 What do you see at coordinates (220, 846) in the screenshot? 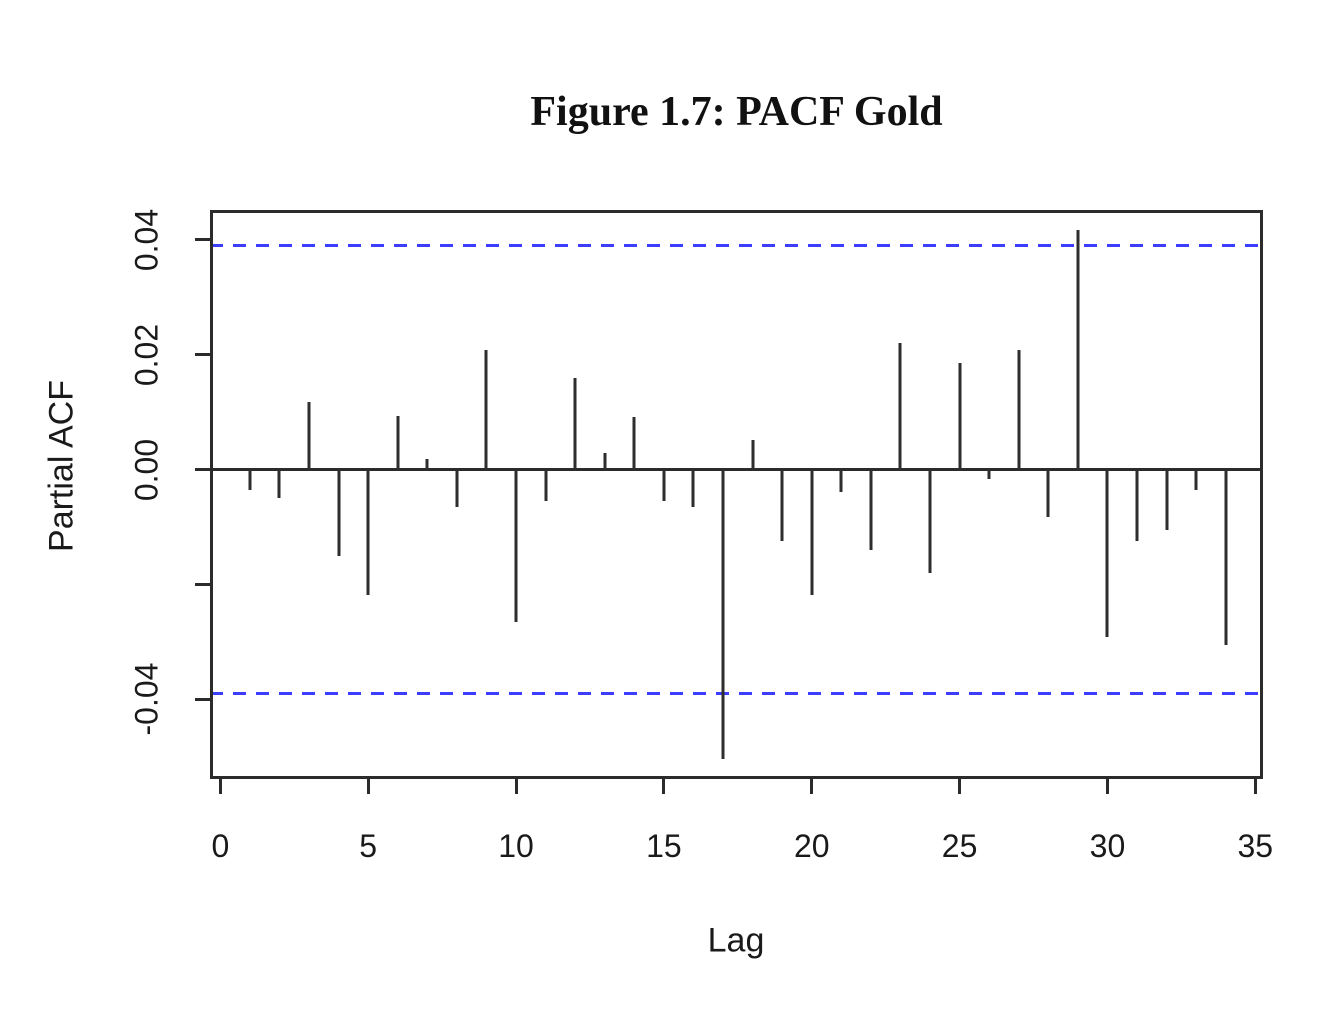
I see `x-tick-label-0: 0` at bounding box center [220, 846].